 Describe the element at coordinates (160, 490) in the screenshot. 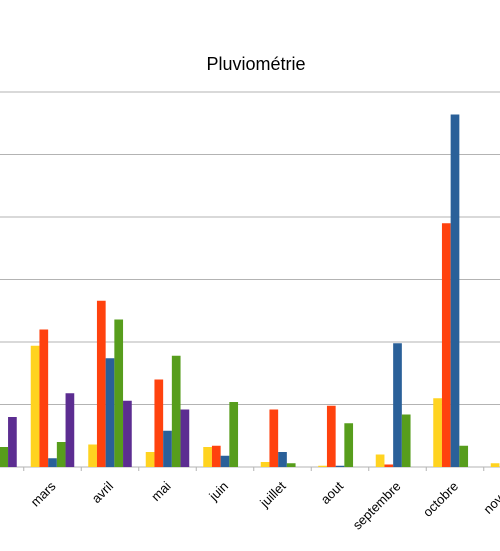

I see `x-tick-label: mai` at that location.